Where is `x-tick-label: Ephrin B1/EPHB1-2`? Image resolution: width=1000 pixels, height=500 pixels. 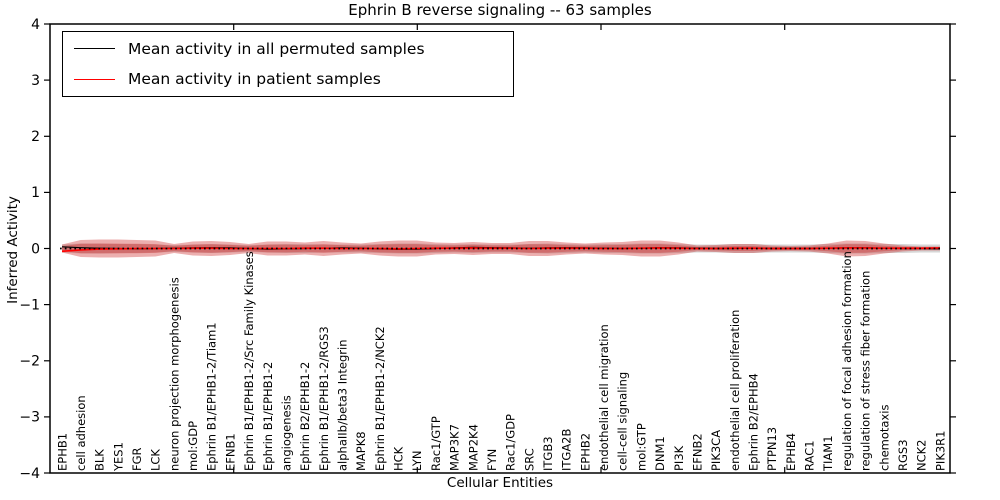 x-tick-label: Ephrin B1/EPHB1-2 is located at coordinates (268, 416).